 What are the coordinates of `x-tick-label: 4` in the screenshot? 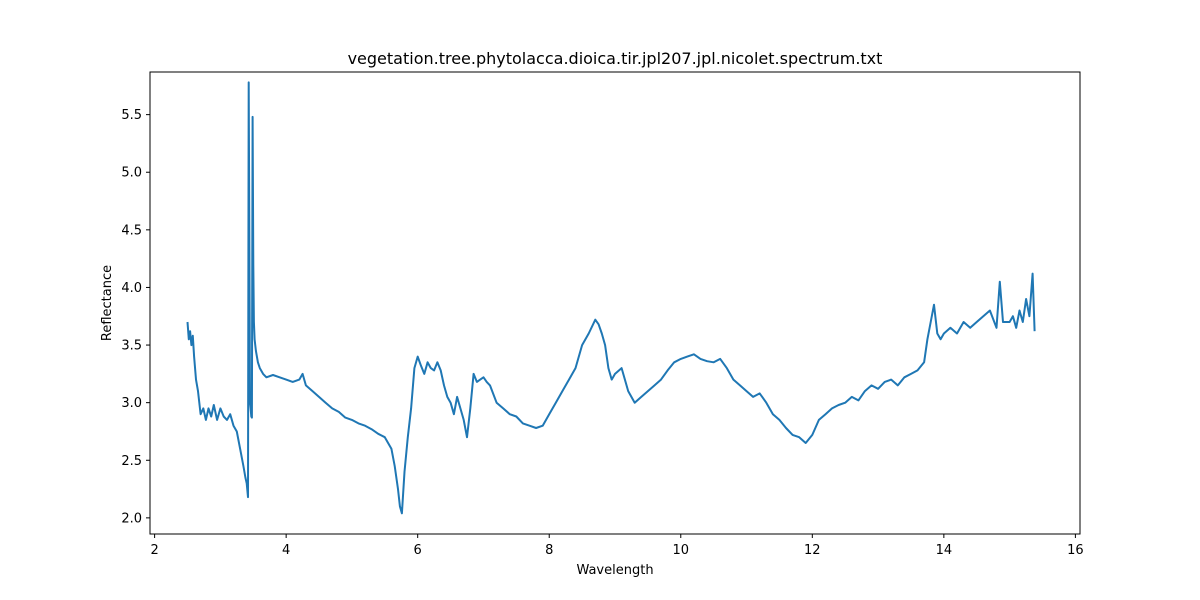 It's located at (286, 550).